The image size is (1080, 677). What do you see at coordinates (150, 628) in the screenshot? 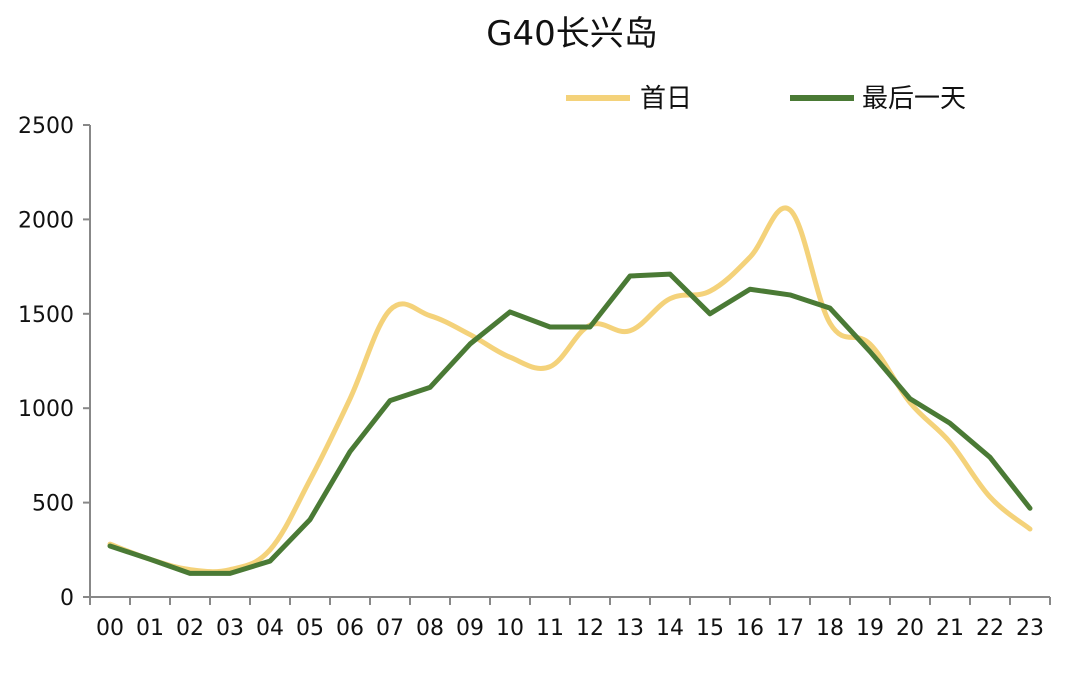
I see `x-tick-label: 01` at bounding box center [150, 628].